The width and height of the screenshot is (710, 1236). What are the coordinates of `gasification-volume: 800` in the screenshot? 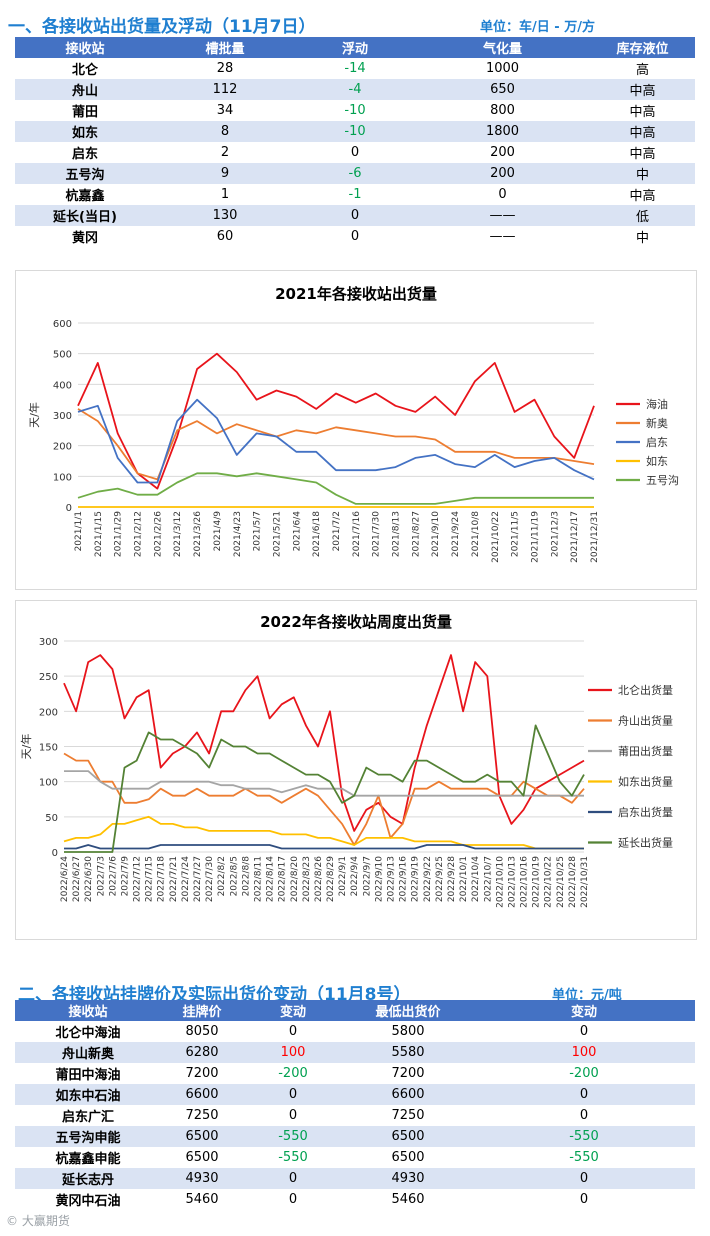 It's located at (502, 110).